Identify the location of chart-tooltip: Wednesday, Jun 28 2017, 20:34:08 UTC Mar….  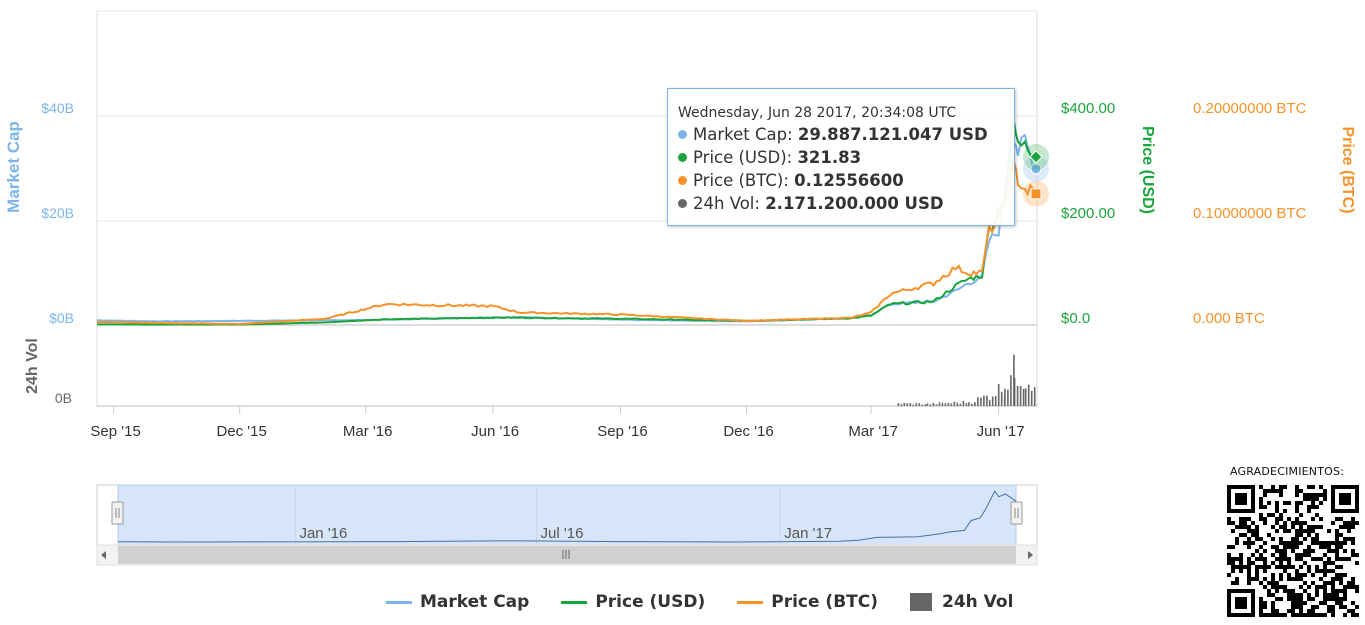
(841, 157).